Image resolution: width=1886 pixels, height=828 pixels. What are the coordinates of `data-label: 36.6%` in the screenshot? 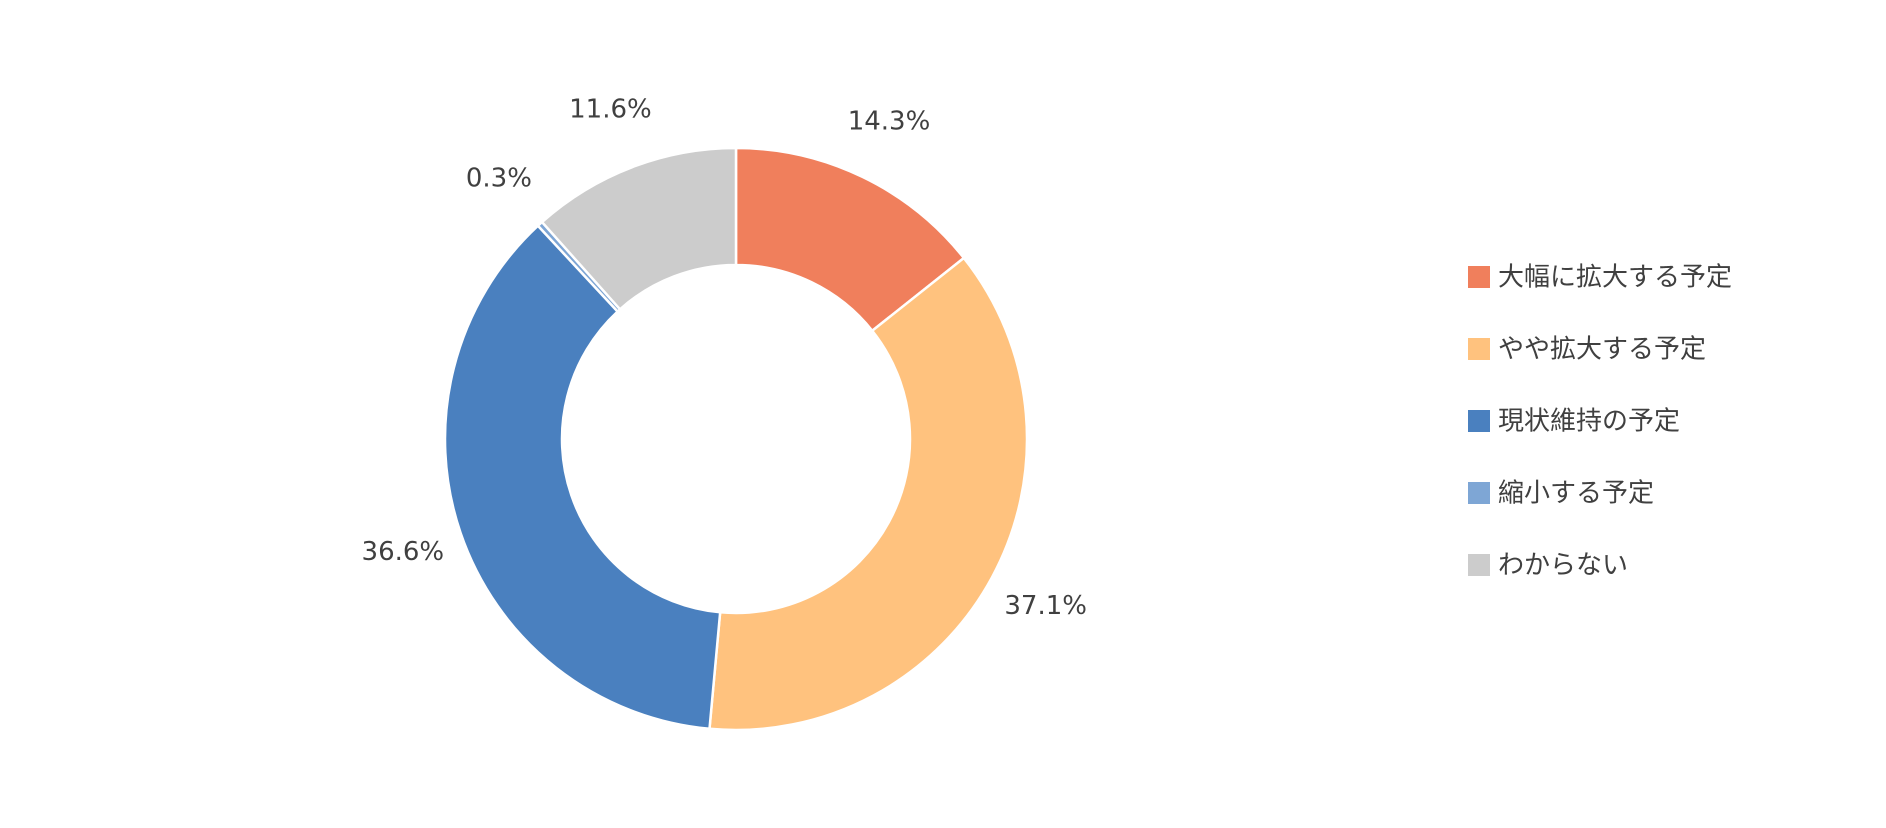 It's located at (403, 552).